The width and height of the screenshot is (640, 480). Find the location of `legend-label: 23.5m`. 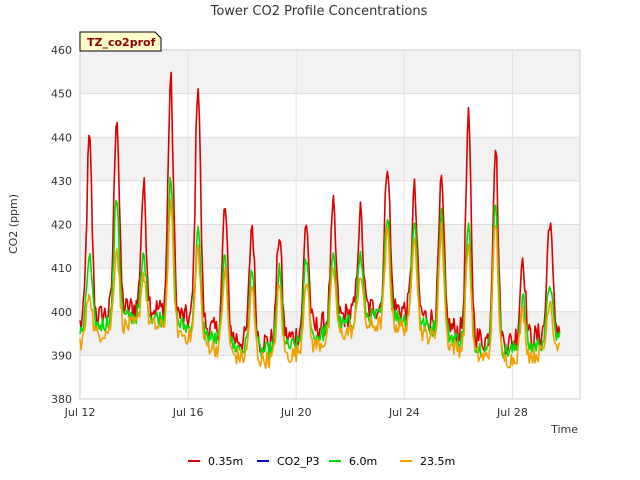

legend-label: 23.5m is located at coordinates (437, 461).